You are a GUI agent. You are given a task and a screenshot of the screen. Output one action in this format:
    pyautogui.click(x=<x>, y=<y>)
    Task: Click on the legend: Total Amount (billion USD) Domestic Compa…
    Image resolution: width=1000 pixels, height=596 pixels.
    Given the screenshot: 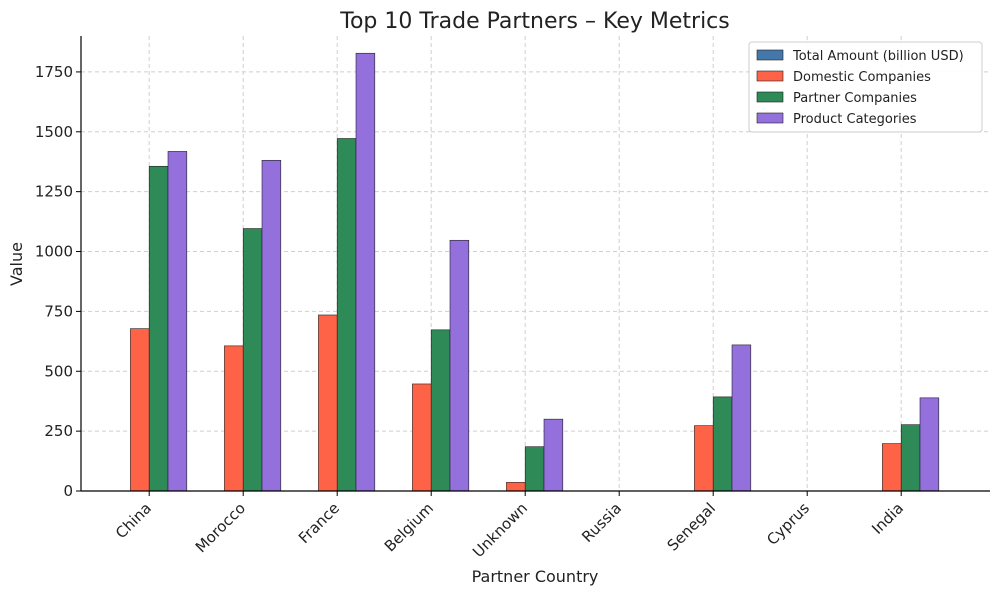 What is the action you would take?
    pyautogui.click(x=865, y=87)
    